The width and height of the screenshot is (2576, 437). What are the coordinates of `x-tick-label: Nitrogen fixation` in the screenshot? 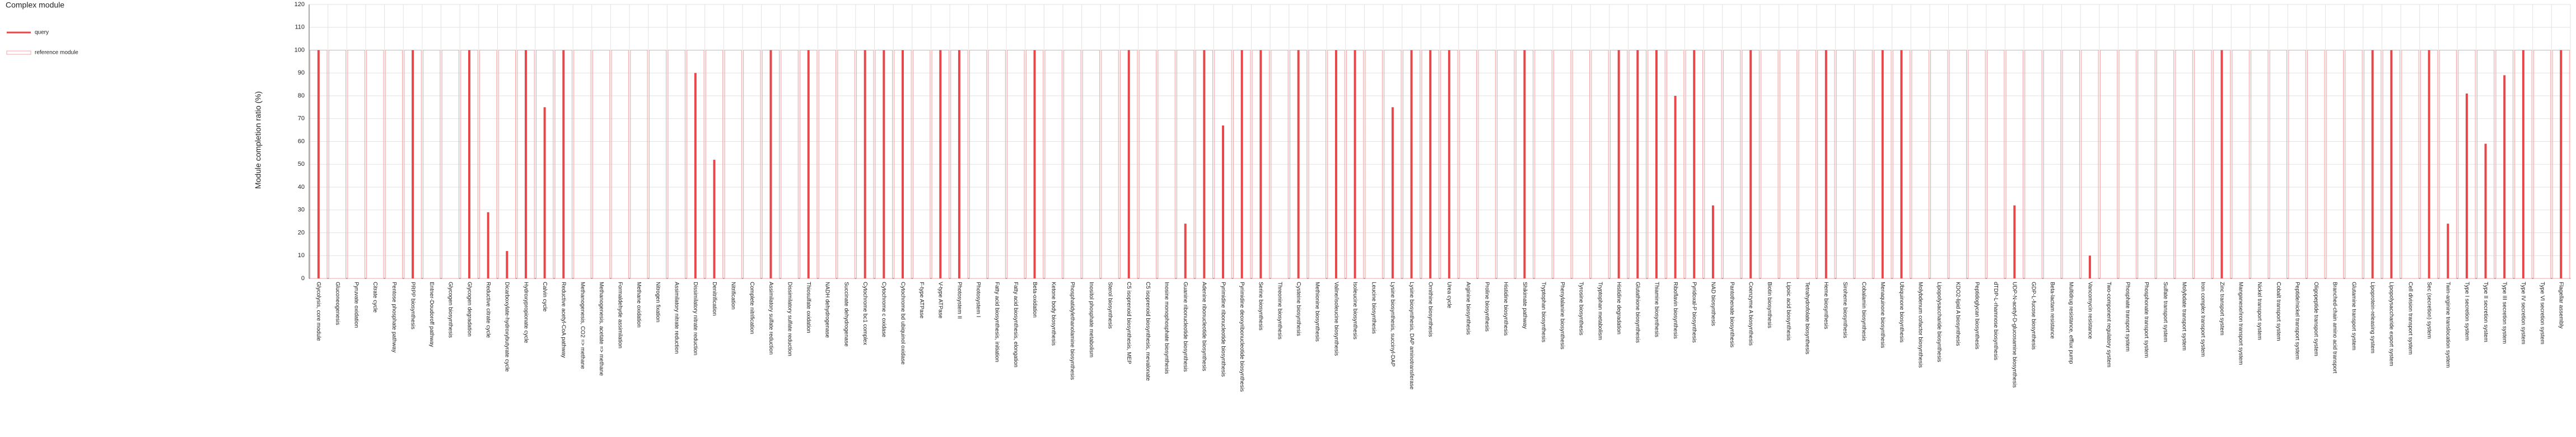 It's located at (658, 302).